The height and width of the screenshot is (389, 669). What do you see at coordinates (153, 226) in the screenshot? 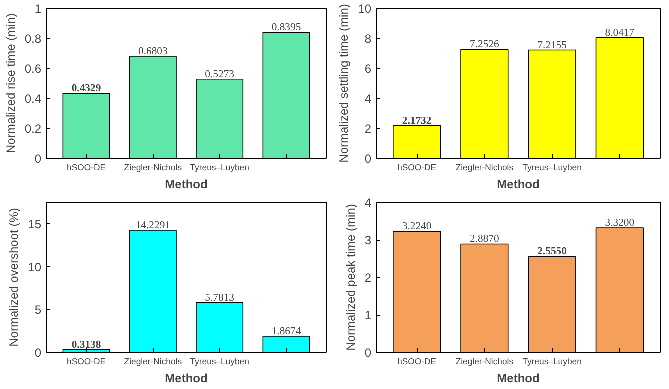
I see `data-label: 14.2291` at bounding box center [153, 226].